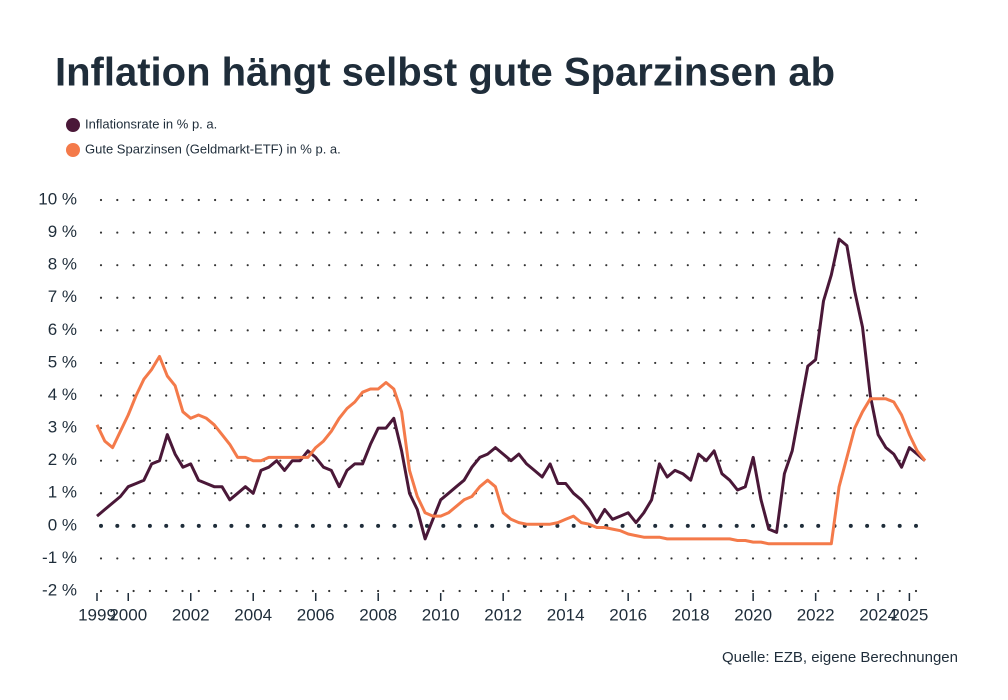 The height and width of the screenshot is (700, 1008). What do you see at coordinates (62, 524) in the screenshot?
I see `y-tick-label: 0 %` at bounding box center [62, 524].